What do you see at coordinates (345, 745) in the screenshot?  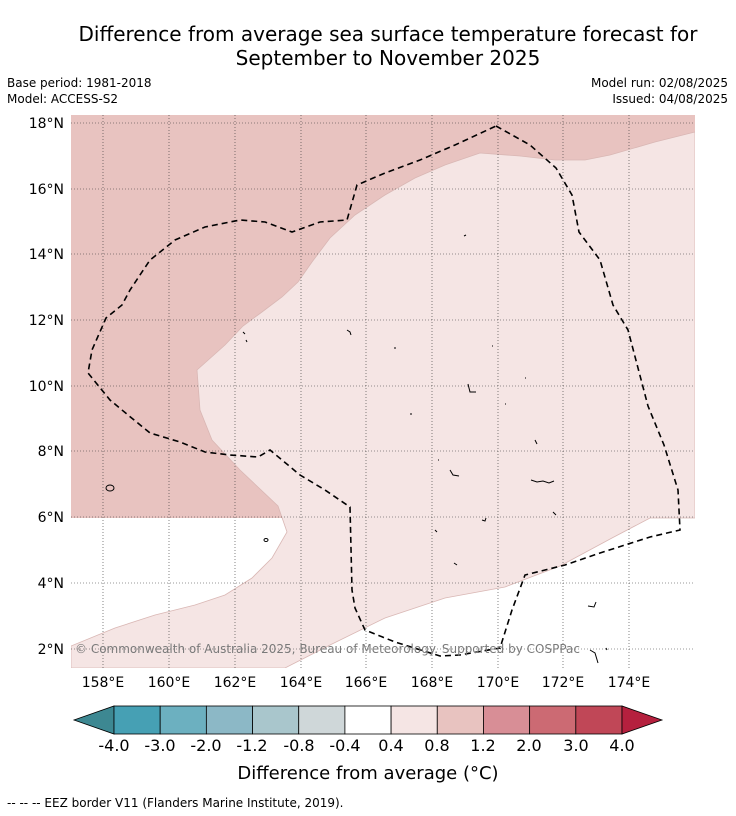 I see `cbar-tick: -0.4` at bounding box center [345, 745].